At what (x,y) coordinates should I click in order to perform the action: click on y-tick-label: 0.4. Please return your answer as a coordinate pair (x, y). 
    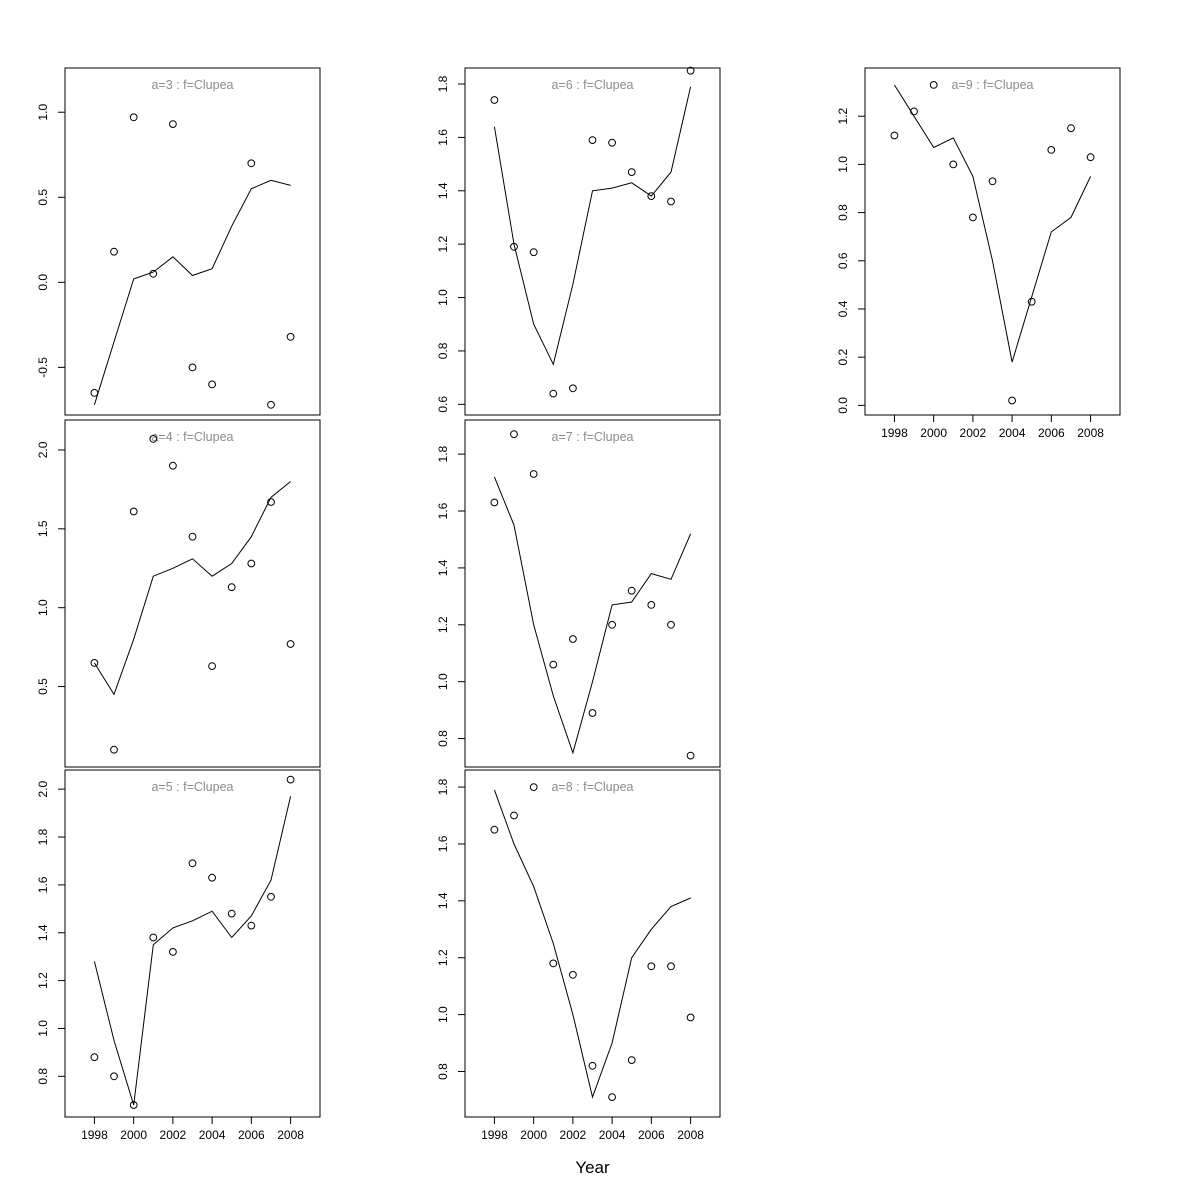
    Looking at the image, I should click on (843, 308).